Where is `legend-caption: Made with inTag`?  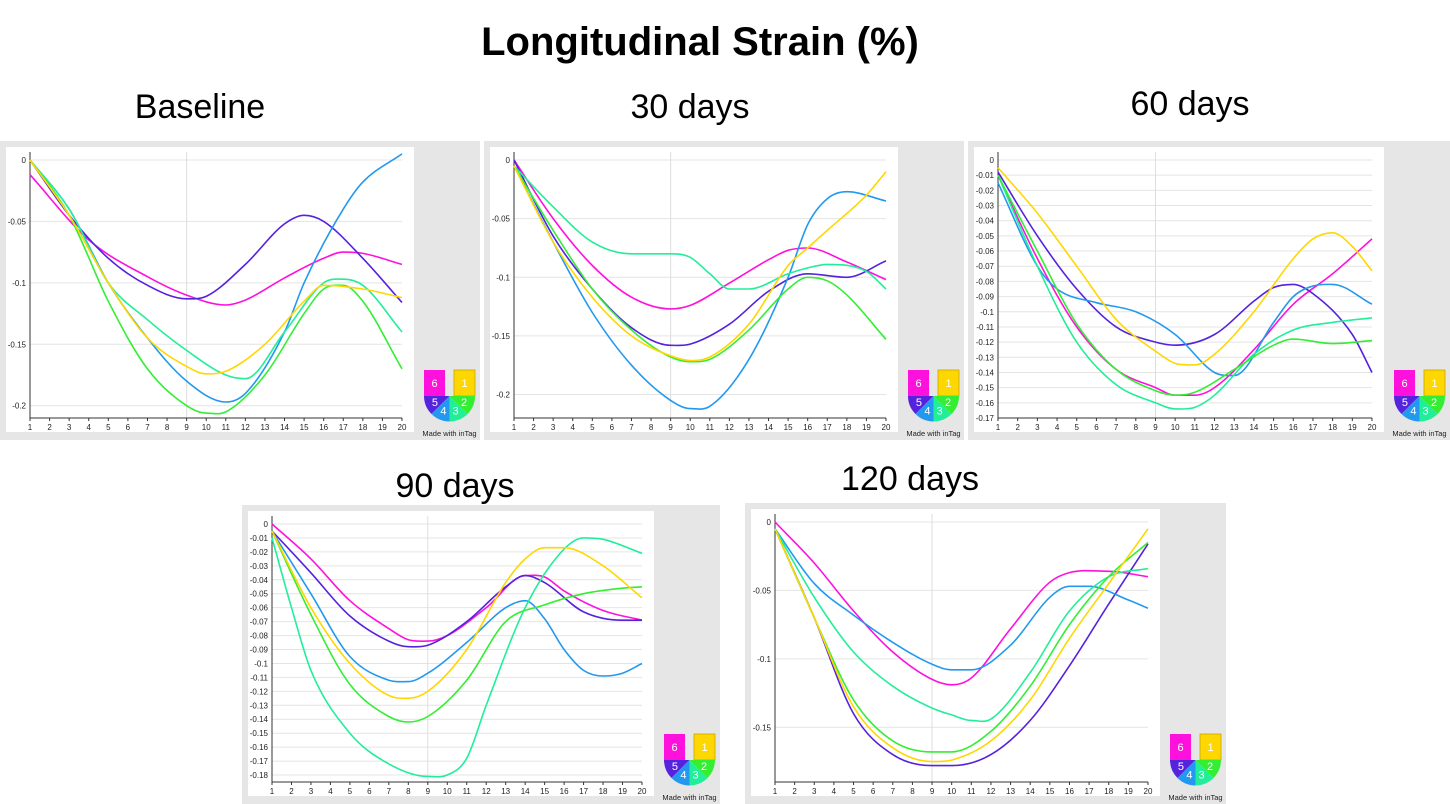
legend-caption: Made with inTag is located at coordinates (933, 433).